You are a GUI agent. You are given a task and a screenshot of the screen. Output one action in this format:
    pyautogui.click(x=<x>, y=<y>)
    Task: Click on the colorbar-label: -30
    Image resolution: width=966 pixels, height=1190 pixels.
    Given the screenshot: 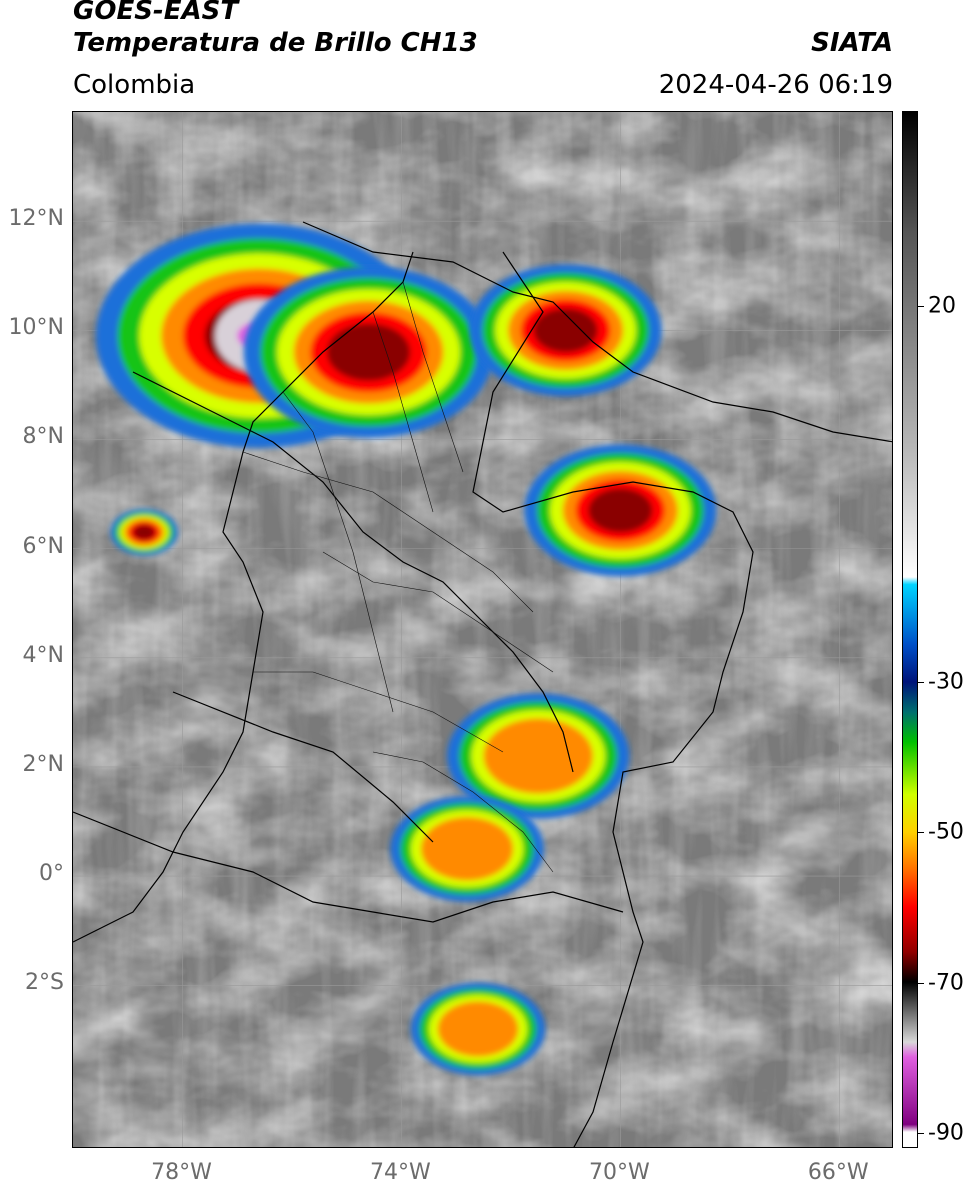 What is the action you would take?
    pyautogui.click(x=946, y=682)
    